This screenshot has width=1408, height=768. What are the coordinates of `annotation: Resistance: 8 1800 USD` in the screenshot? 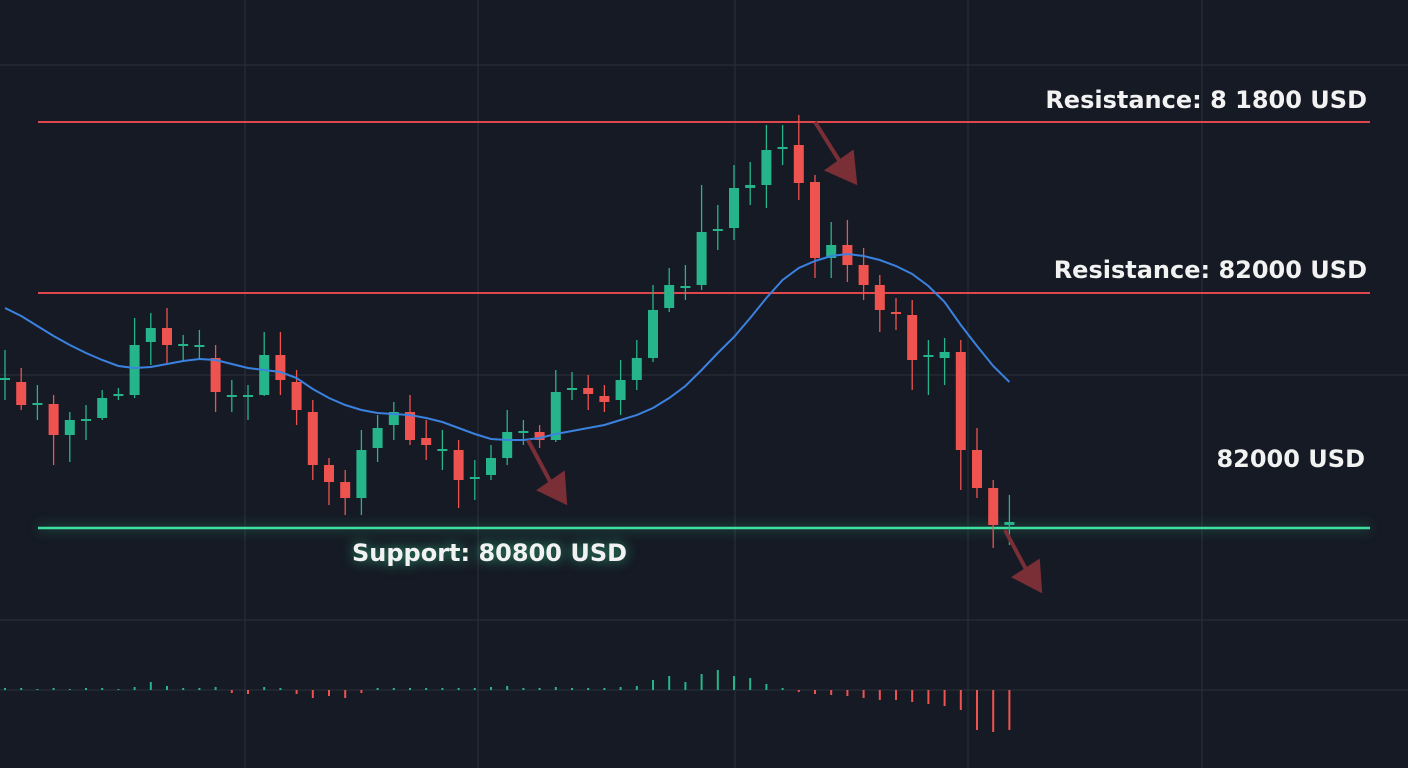 It's located at (1206, 100).